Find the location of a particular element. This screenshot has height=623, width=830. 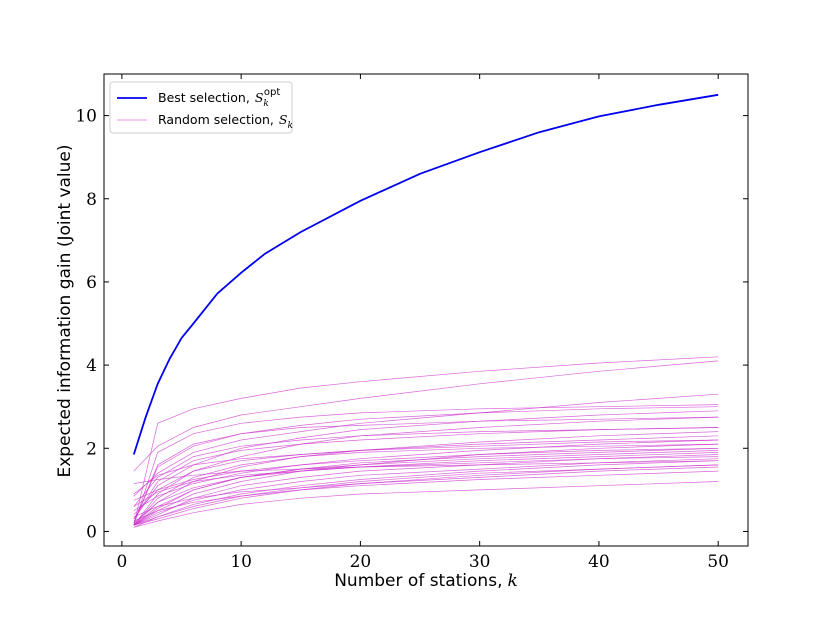

x-tick-label: 10 is located at coordinates (241, 562).